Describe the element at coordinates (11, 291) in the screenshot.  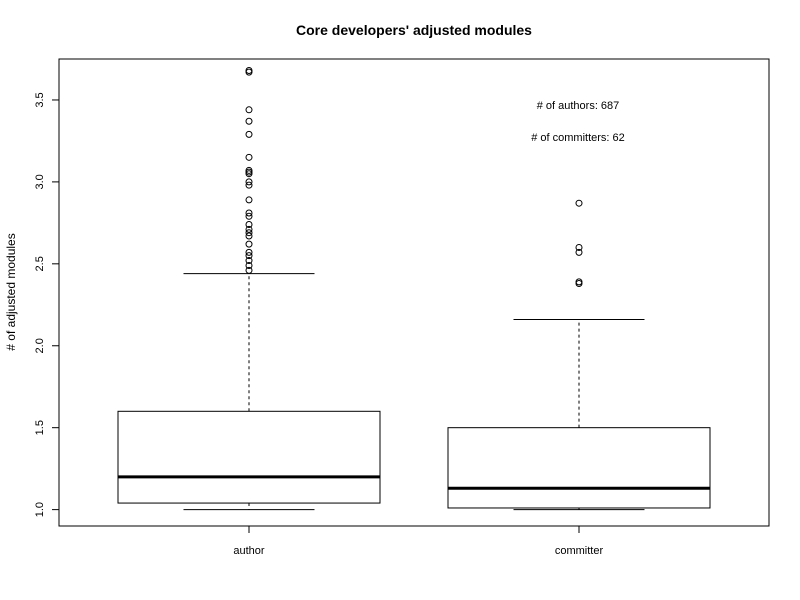
I see `y-axis-label: # of adjusted modules` at that location.